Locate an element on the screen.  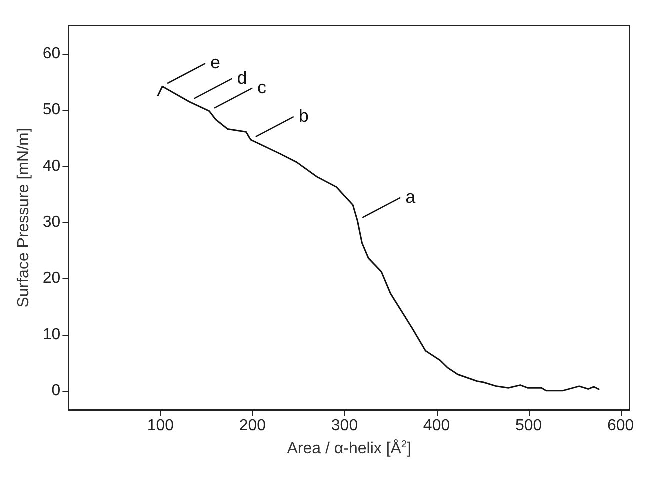
y-axis-title: Surface Pressure [mN/m] is located at coordinates (24, 218).